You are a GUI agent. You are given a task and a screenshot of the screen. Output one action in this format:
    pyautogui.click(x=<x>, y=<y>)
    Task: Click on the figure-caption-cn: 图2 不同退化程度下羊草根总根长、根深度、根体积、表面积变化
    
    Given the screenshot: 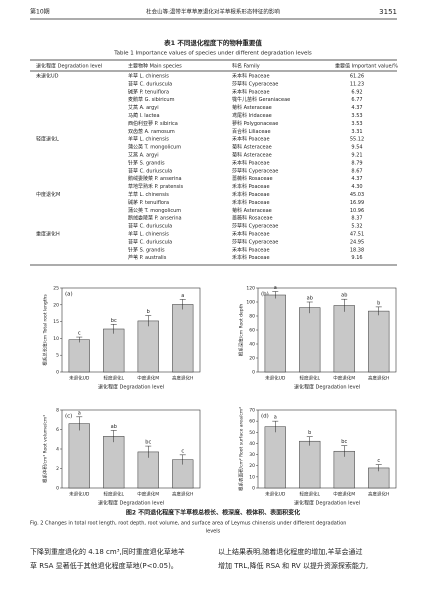 What is the action you would take?
    pyautogui.click(x=213, y=513)
    